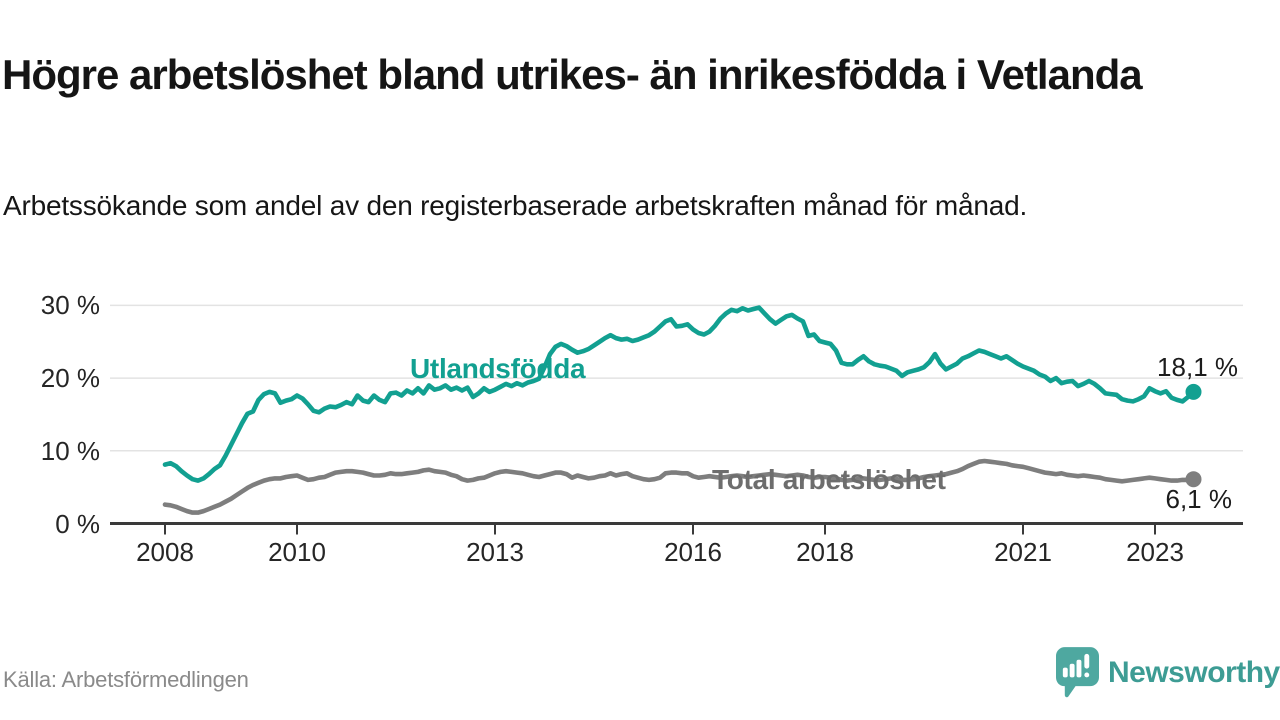 The width and height of the screenshot is (1280, 720). I want to click on x-axis-tick-label: 2021, so click(1023, 552).